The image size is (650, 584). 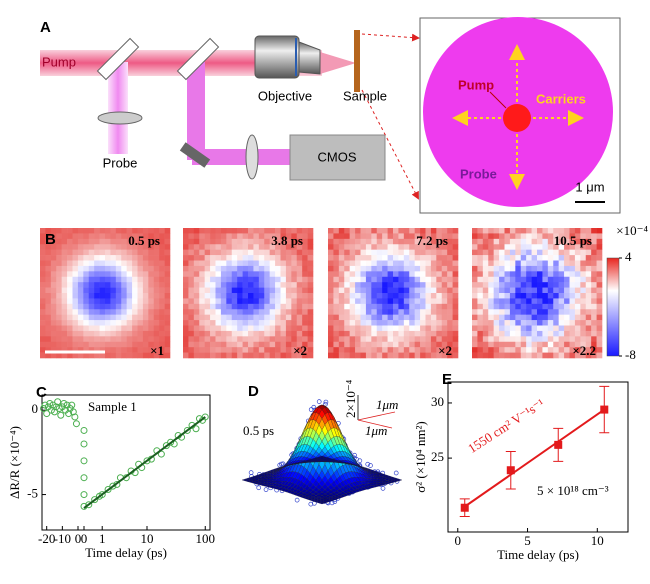 What do you see at coordinates (338, 63) in the screenshot?
I see `focused-beam` at bounding box center [338, 63].